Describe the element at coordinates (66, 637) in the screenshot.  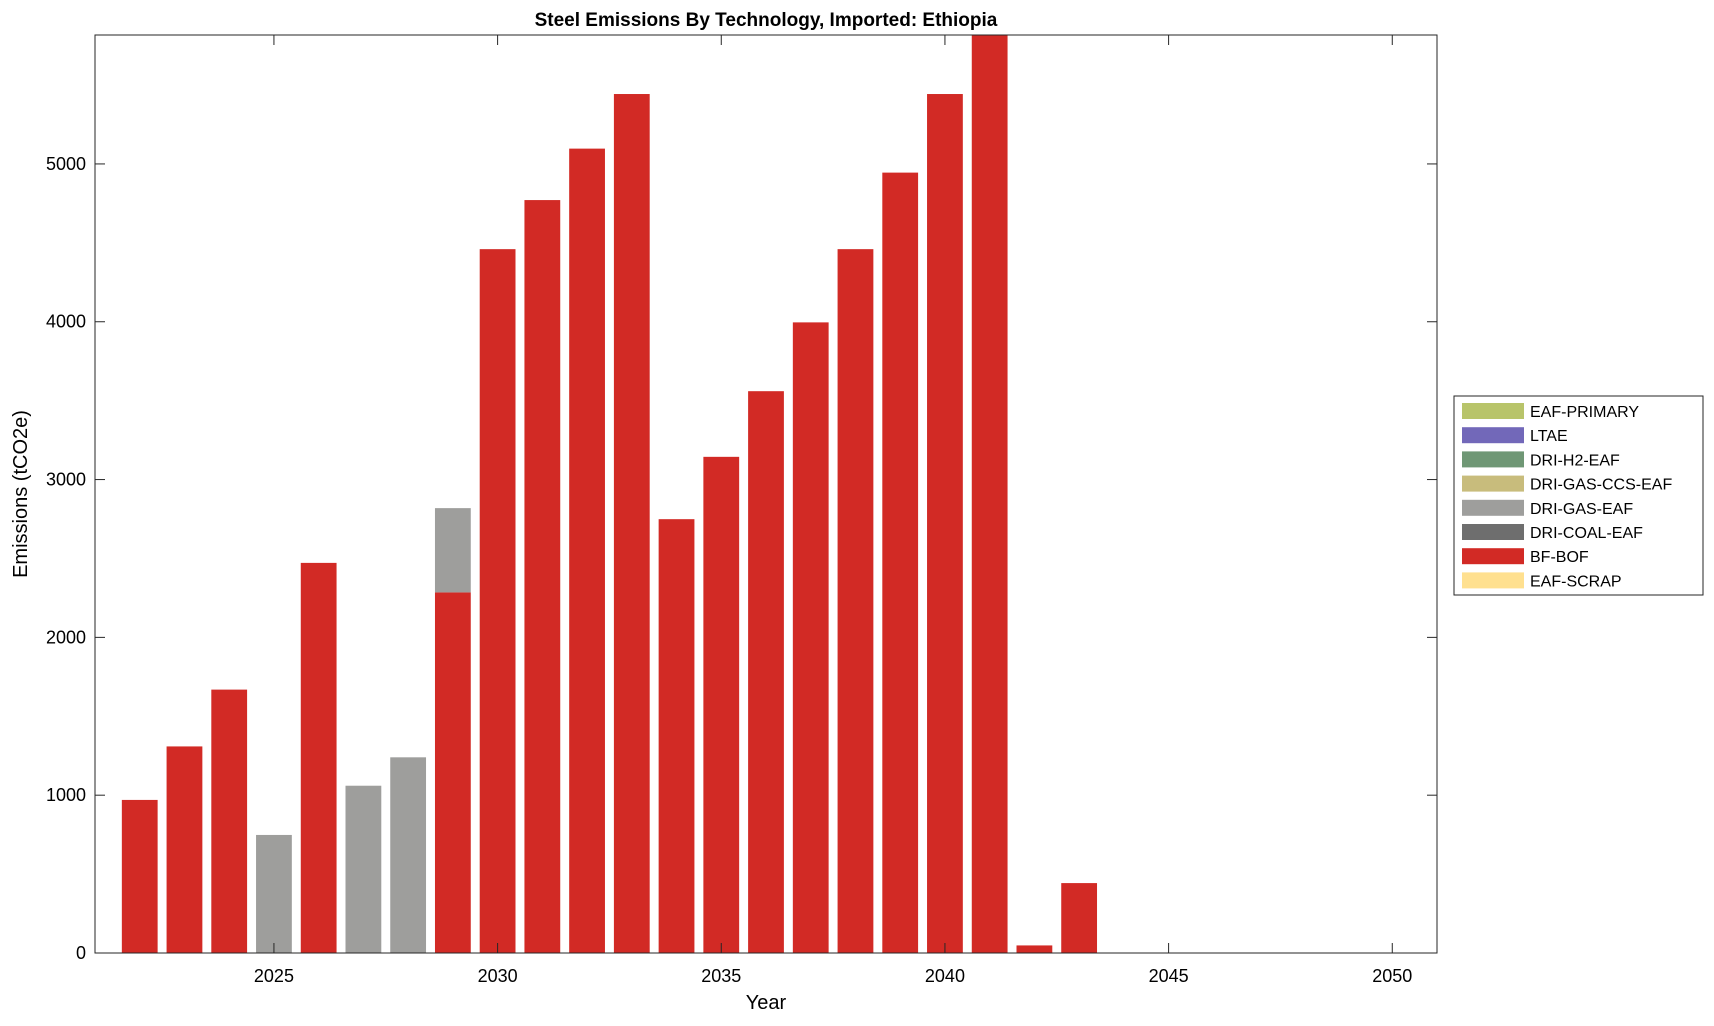
I see `y-tick-label: 2000` at that location.